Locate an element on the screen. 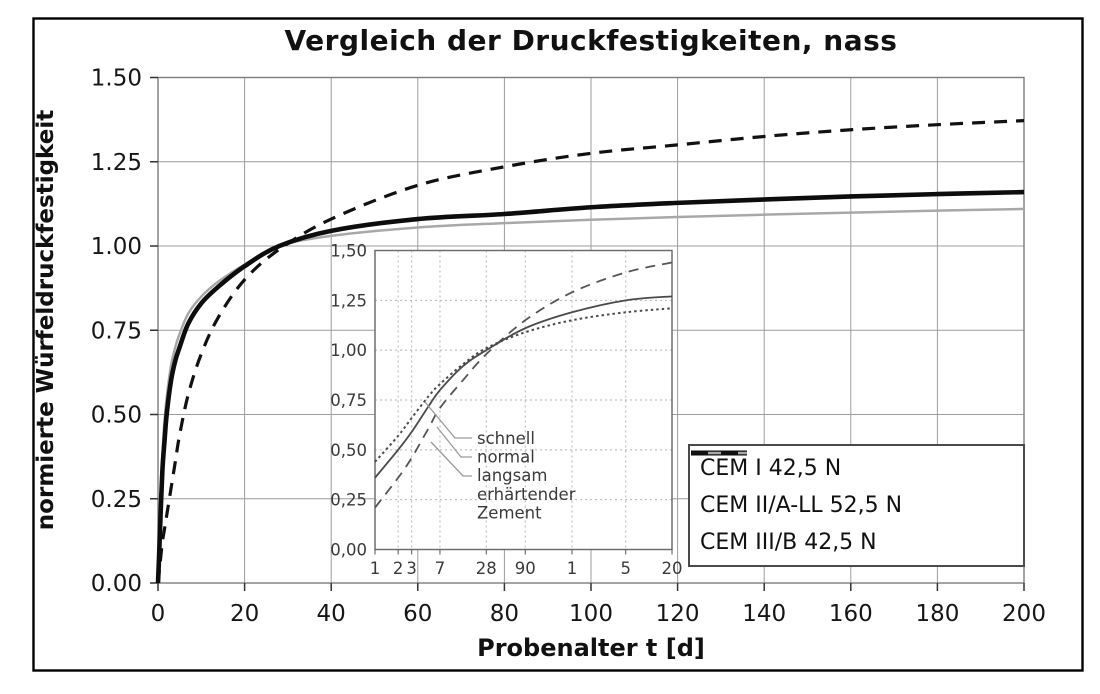 Image resolution: width=1100 pixels, height=694 pixels. legend-label: CEM I 42,5 N is located at coordinates (771, 468).